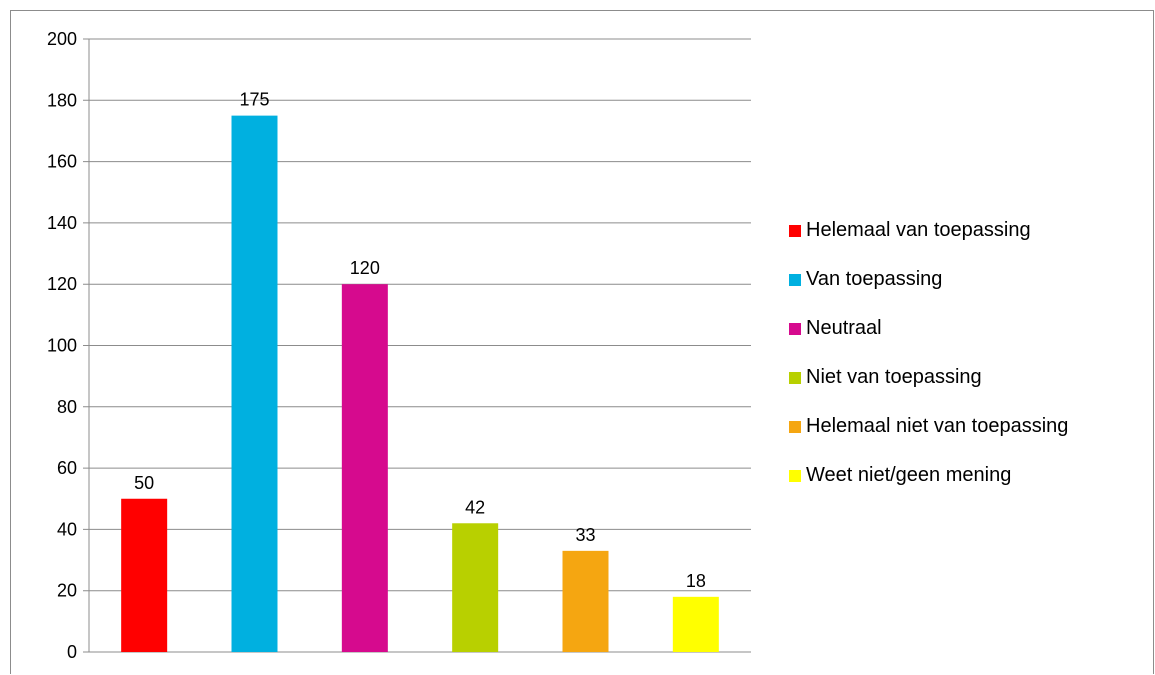  What do you see at coordinates (62, 162) in the screenshot?
I see `y-tick-label: 160` at bounding box center [62, 162].